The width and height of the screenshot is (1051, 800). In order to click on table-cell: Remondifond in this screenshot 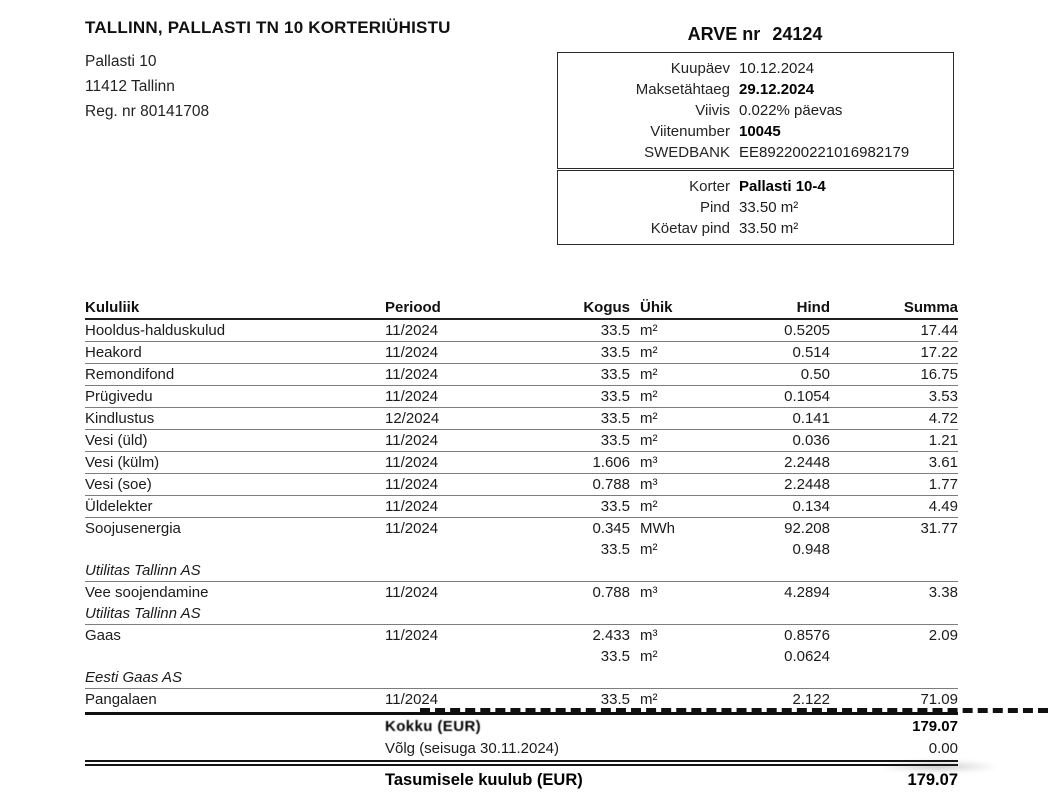, I will do `click(130, 374)`.